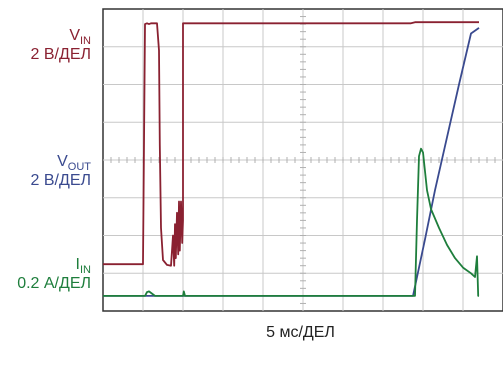 This screenshot has height=369, width=503. I want to click on iin-scale: 0.2 А/ДЕЛ, so click(54, 283).